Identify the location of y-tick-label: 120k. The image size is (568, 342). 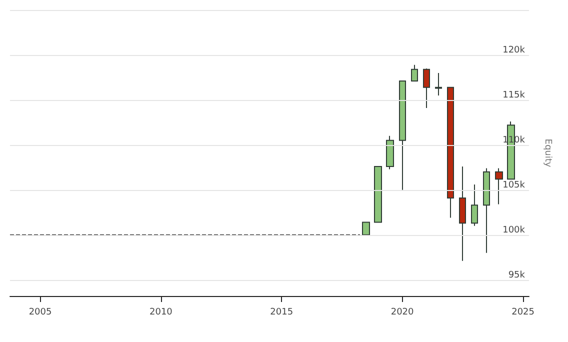
(514, 50).